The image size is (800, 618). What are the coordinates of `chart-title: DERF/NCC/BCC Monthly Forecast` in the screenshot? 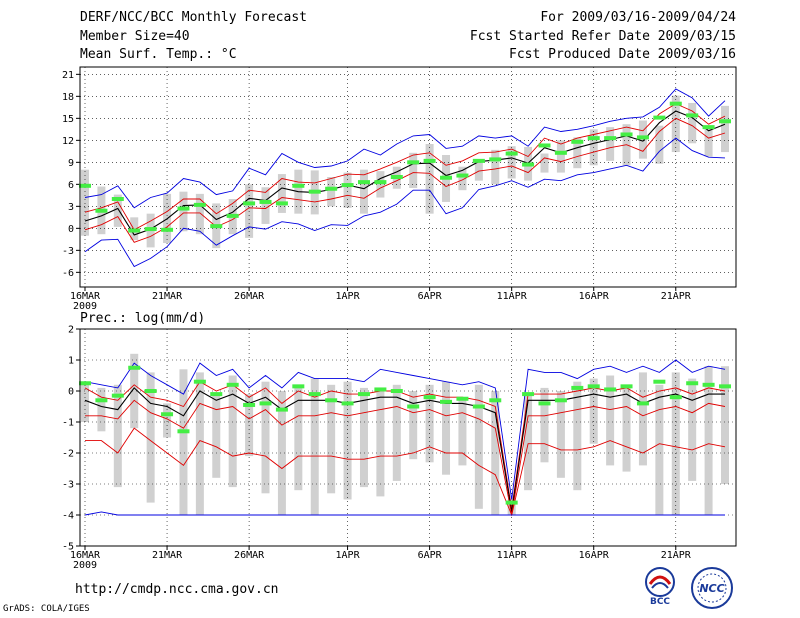 It's located at (193, 17).